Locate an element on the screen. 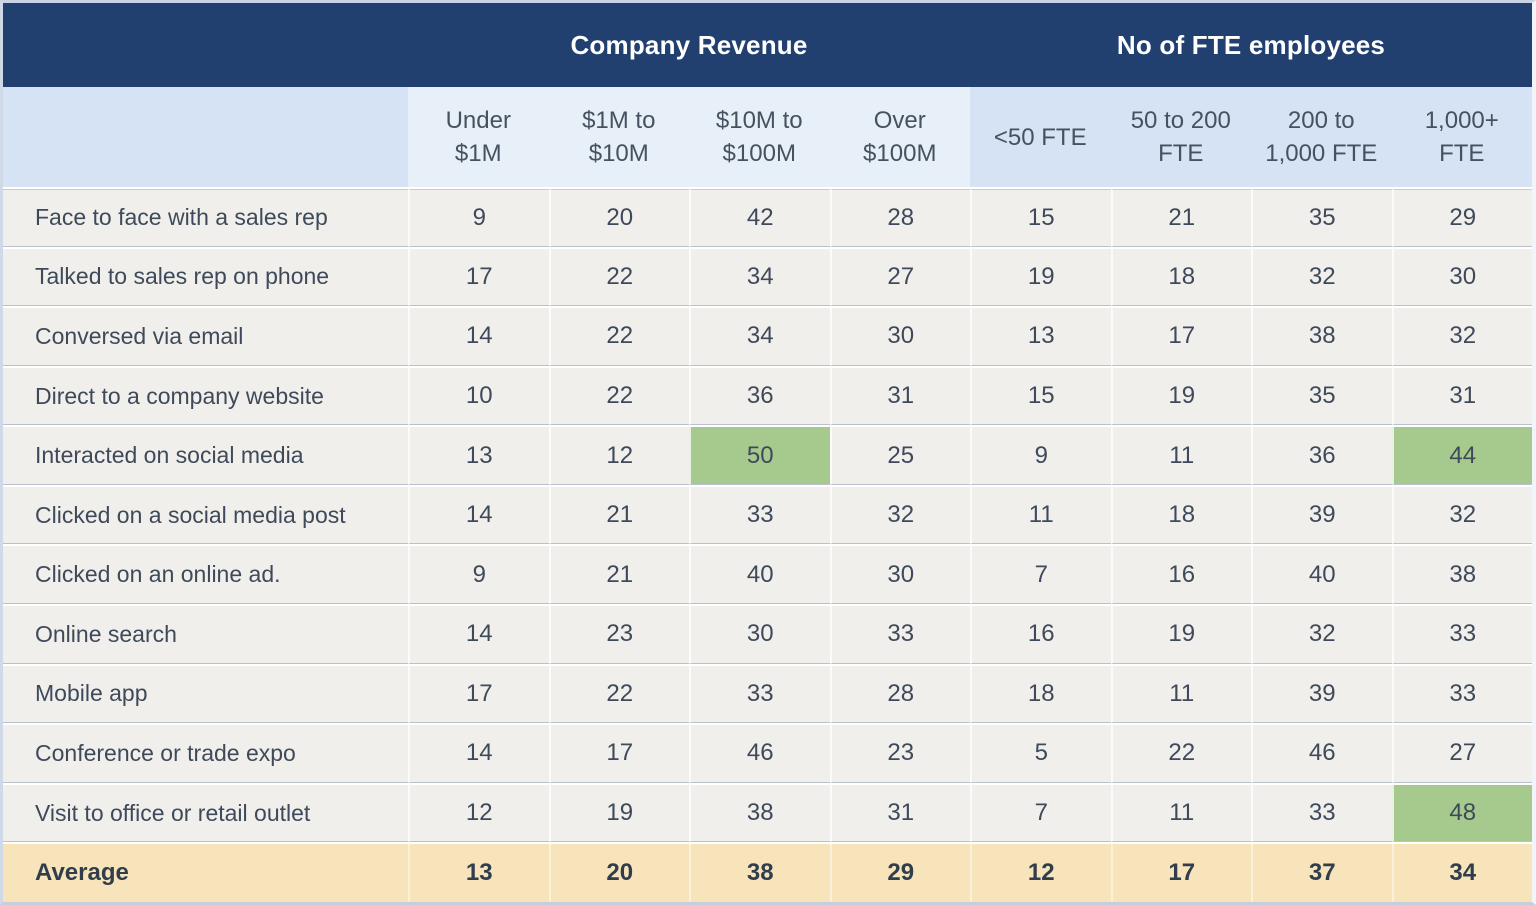  value-cell-highlighted: 50 is located at coordinates (759, 456).